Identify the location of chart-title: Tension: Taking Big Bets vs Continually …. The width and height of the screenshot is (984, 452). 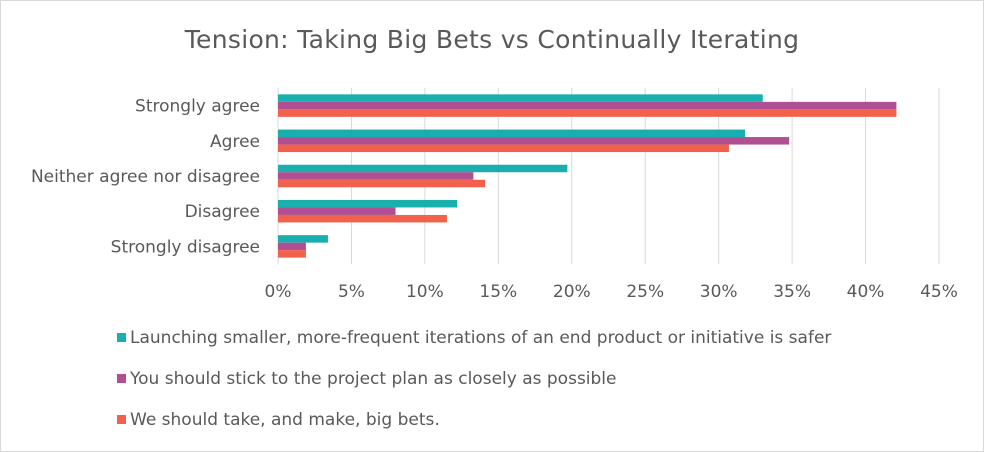
(492, 39).